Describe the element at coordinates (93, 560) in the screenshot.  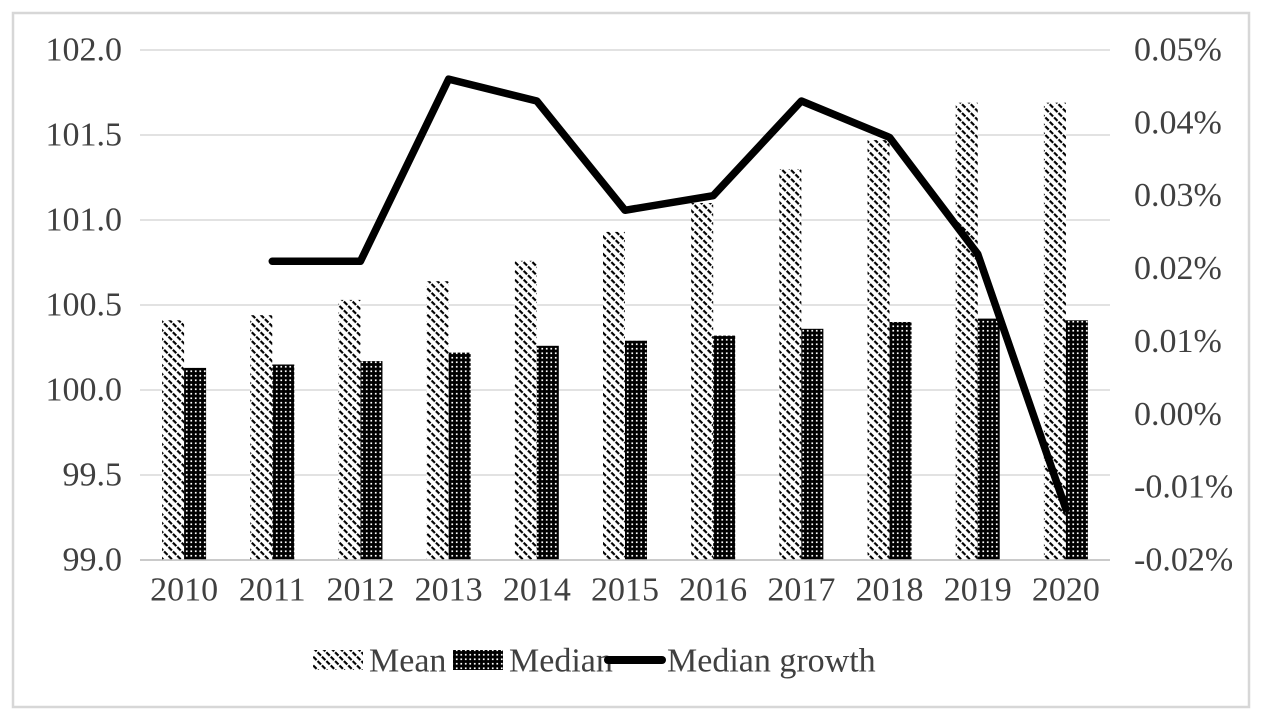
I see `left-axis-tick: 99.0` at that location.